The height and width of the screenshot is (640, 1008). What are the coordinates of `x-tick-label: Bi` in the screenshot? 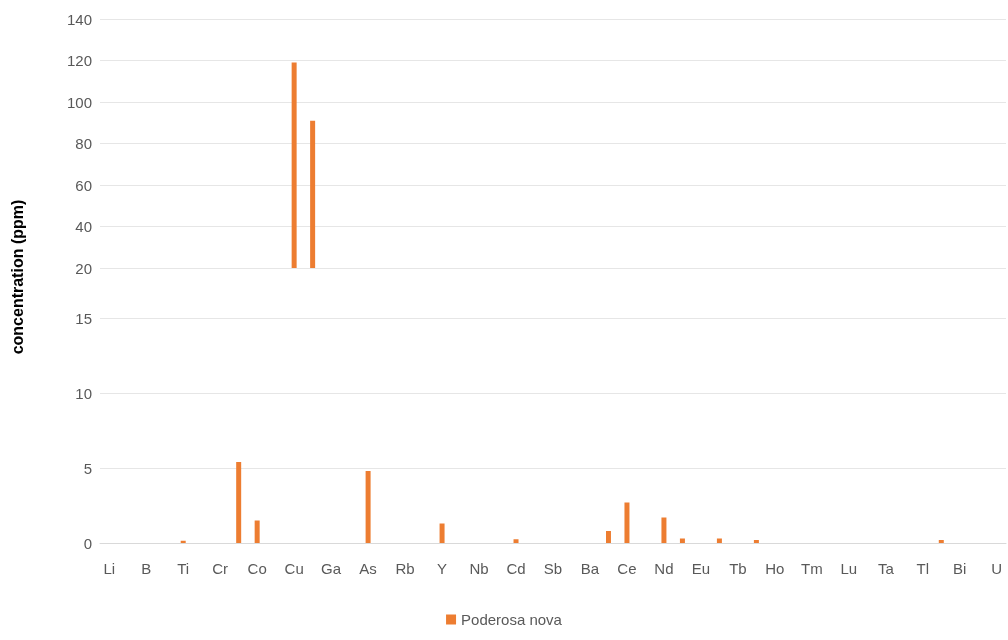 It's located at (960, 568).